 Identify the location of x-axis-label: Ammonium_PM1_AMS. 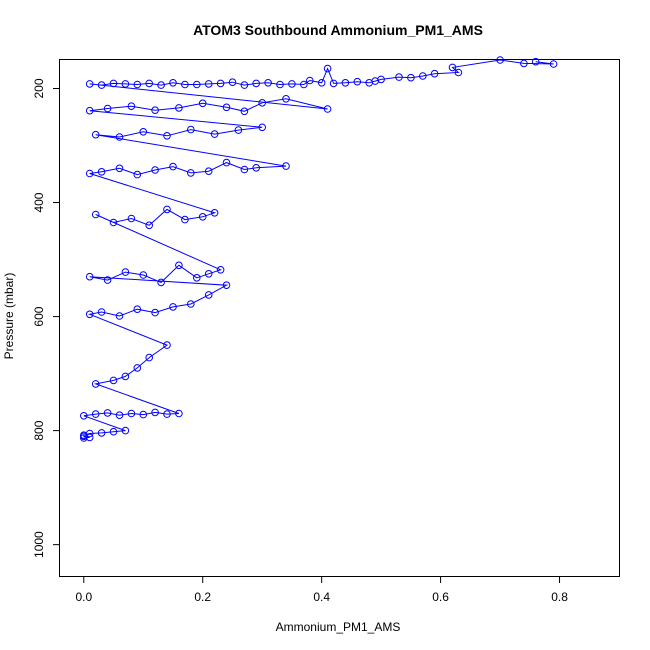
(338, 627).